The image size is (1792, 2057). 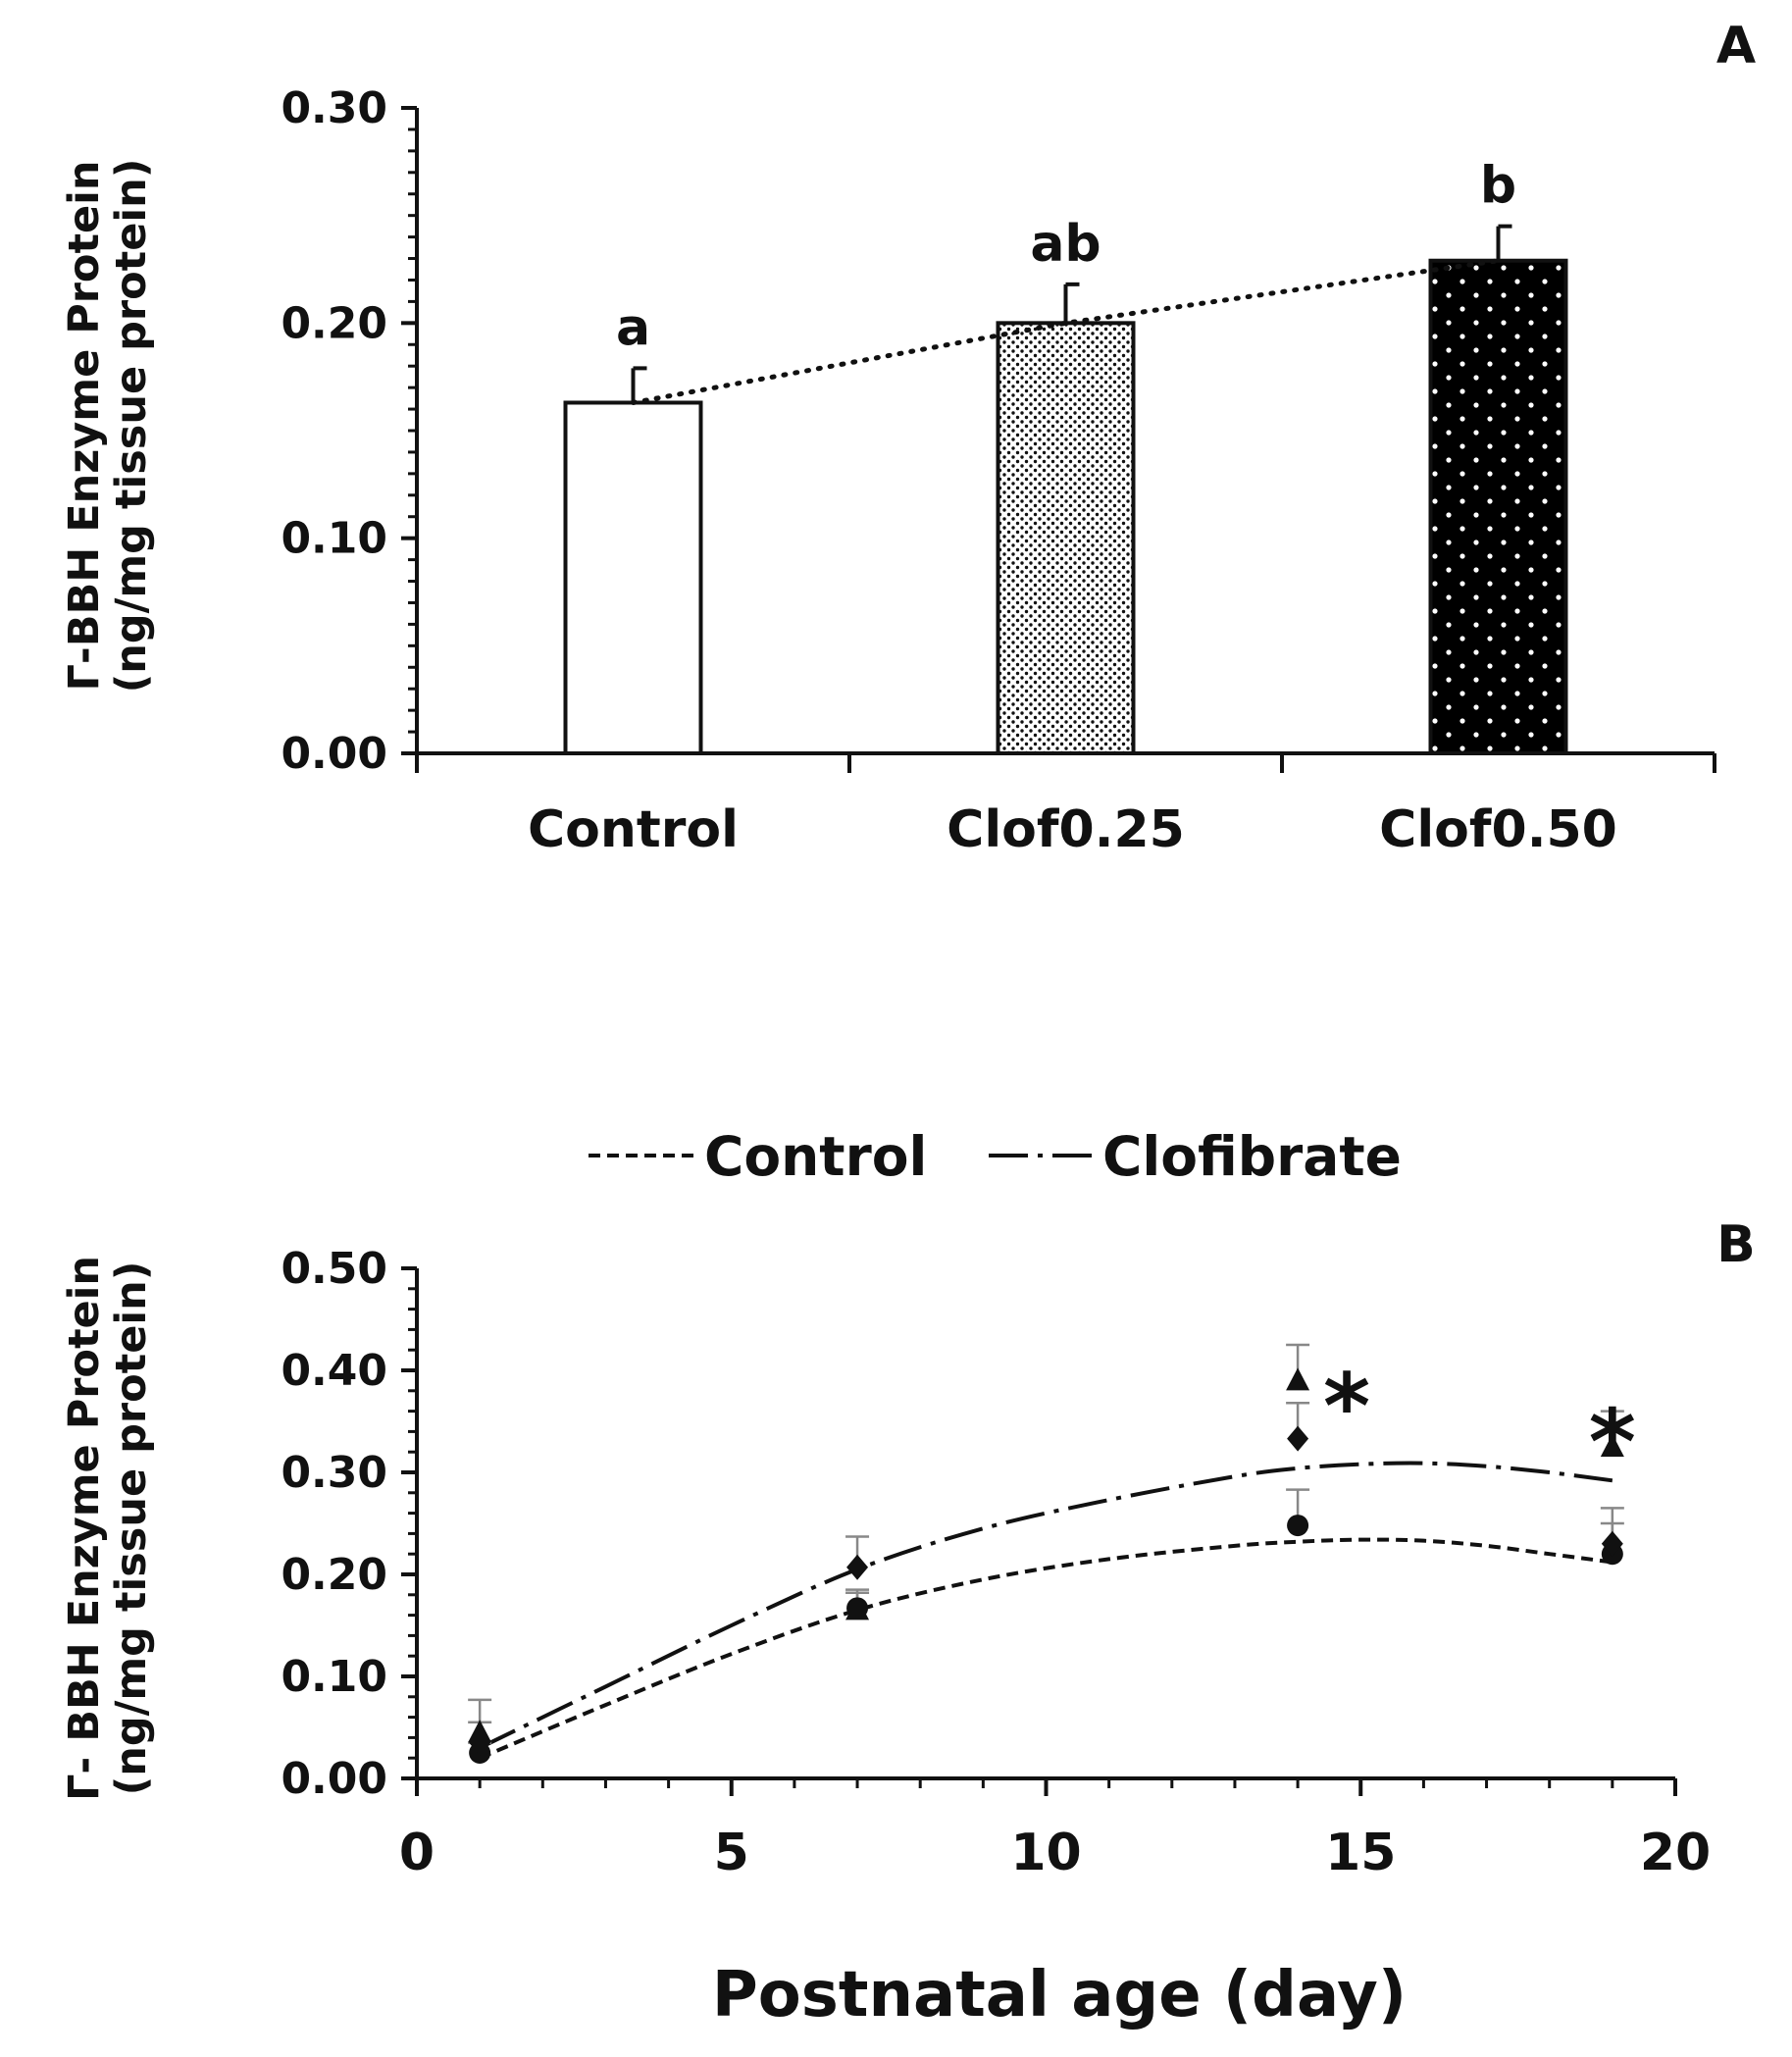 I want to click on significance-letter: ab, so click(x=1065, y=244).